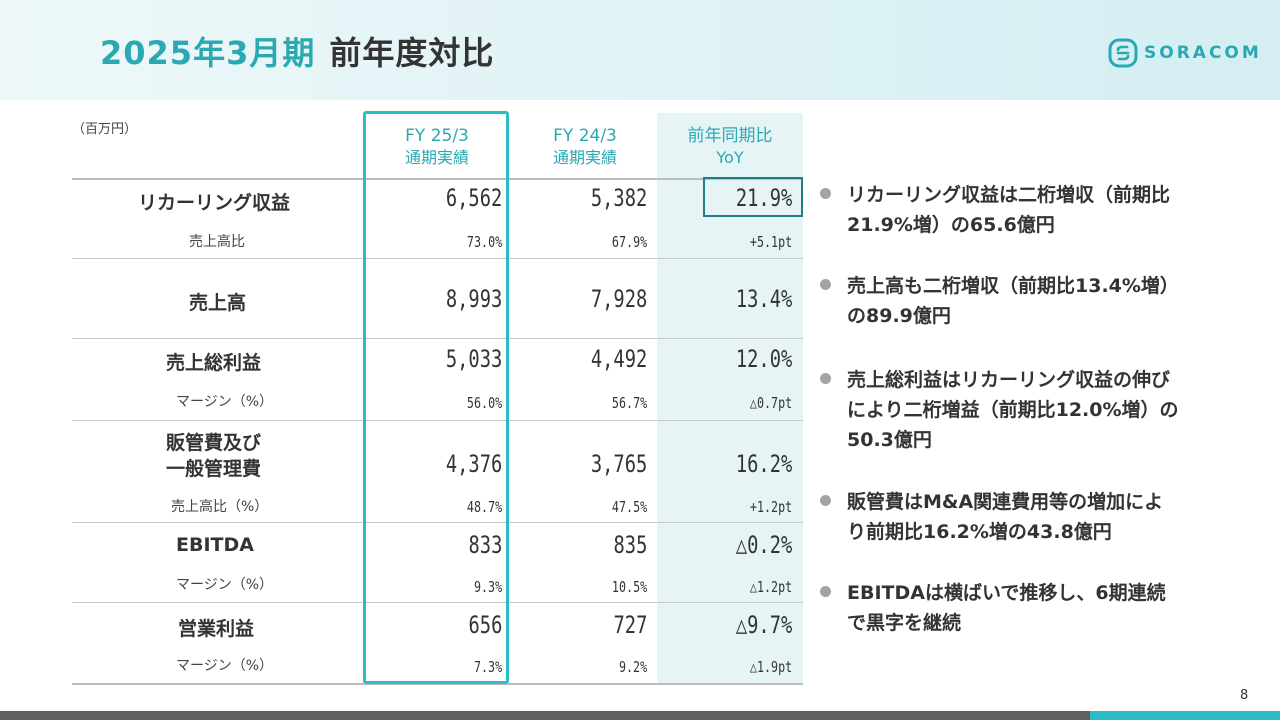  What do you see at coordinates (1015, 608) in the screenshot?
I see `bullet-item: EBITDAは横ばいで推移し、6期連続 で黒字を継続` at bounding box center [1015, 608].